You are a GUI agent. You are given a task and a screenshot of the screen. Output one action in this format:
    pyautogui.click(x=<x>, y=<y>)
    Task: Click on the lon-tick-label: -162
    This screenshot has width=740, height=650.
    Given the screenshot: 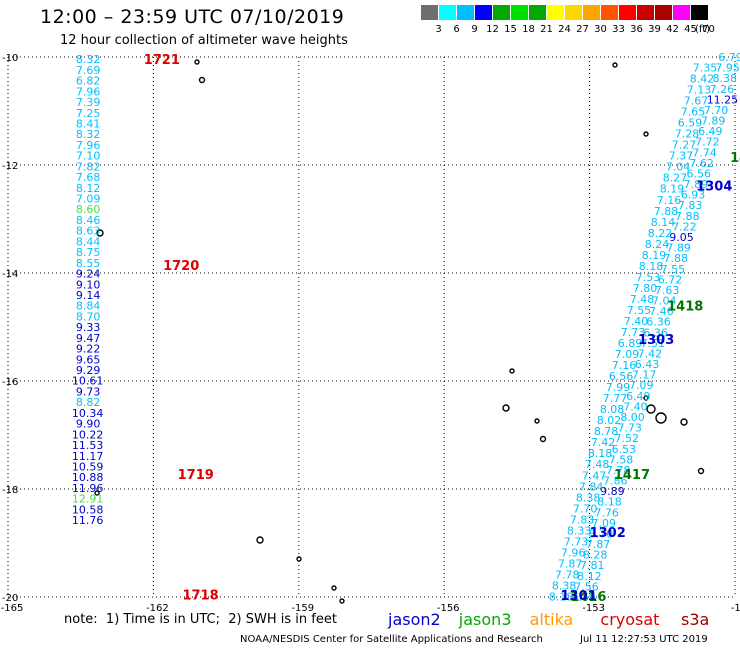 What is the action you would take?
    pyautogui.click(x=157, y=608)
    